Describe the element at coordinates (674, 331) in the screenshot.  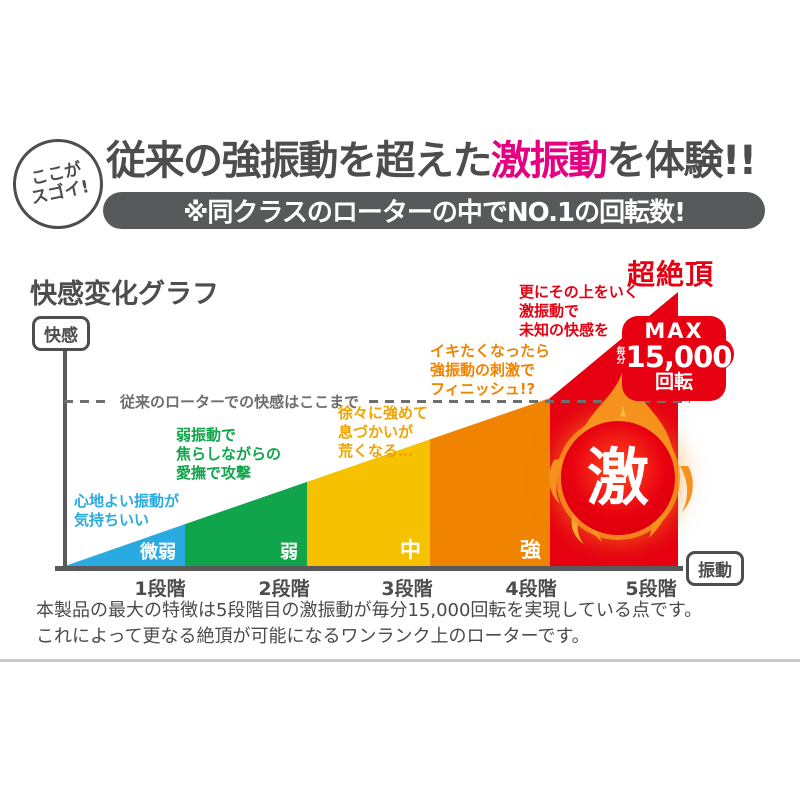
I see `max-label: MAX` at that location.